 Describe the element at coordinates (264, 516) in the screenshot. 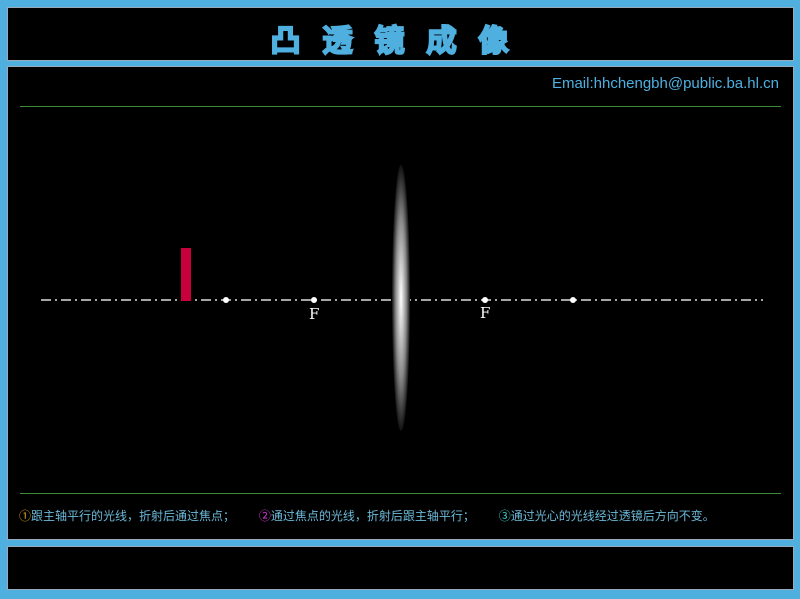

I see `rule-marker: ②` at that location.